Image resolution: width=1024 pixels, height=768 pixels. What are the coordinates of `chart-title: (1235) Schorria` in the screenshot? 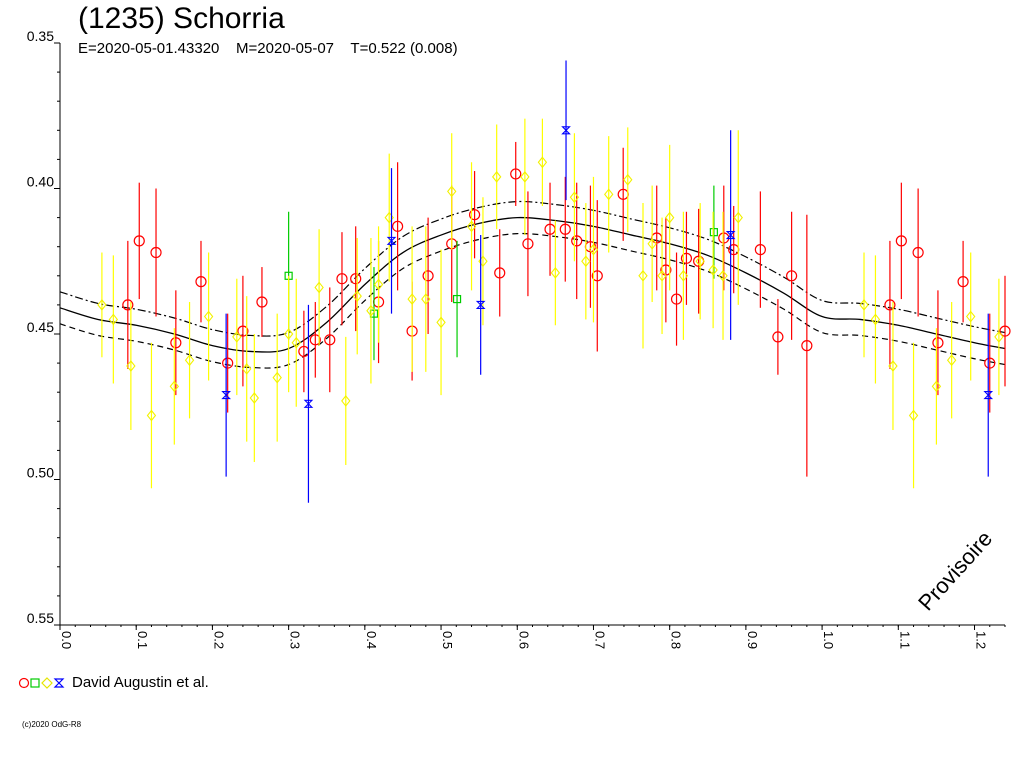 It's located at (181, 18).